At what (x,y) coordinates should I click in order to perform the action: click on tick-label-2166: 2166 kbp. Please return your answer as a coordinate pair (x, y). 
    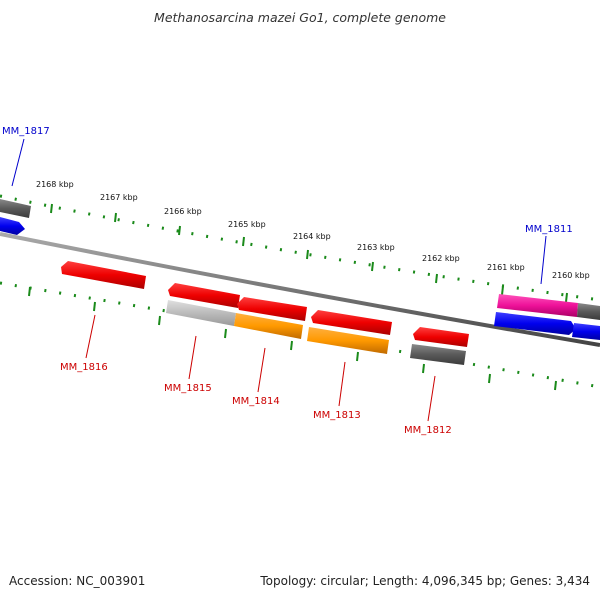
    Looking at the image, I should click on (183, 211).